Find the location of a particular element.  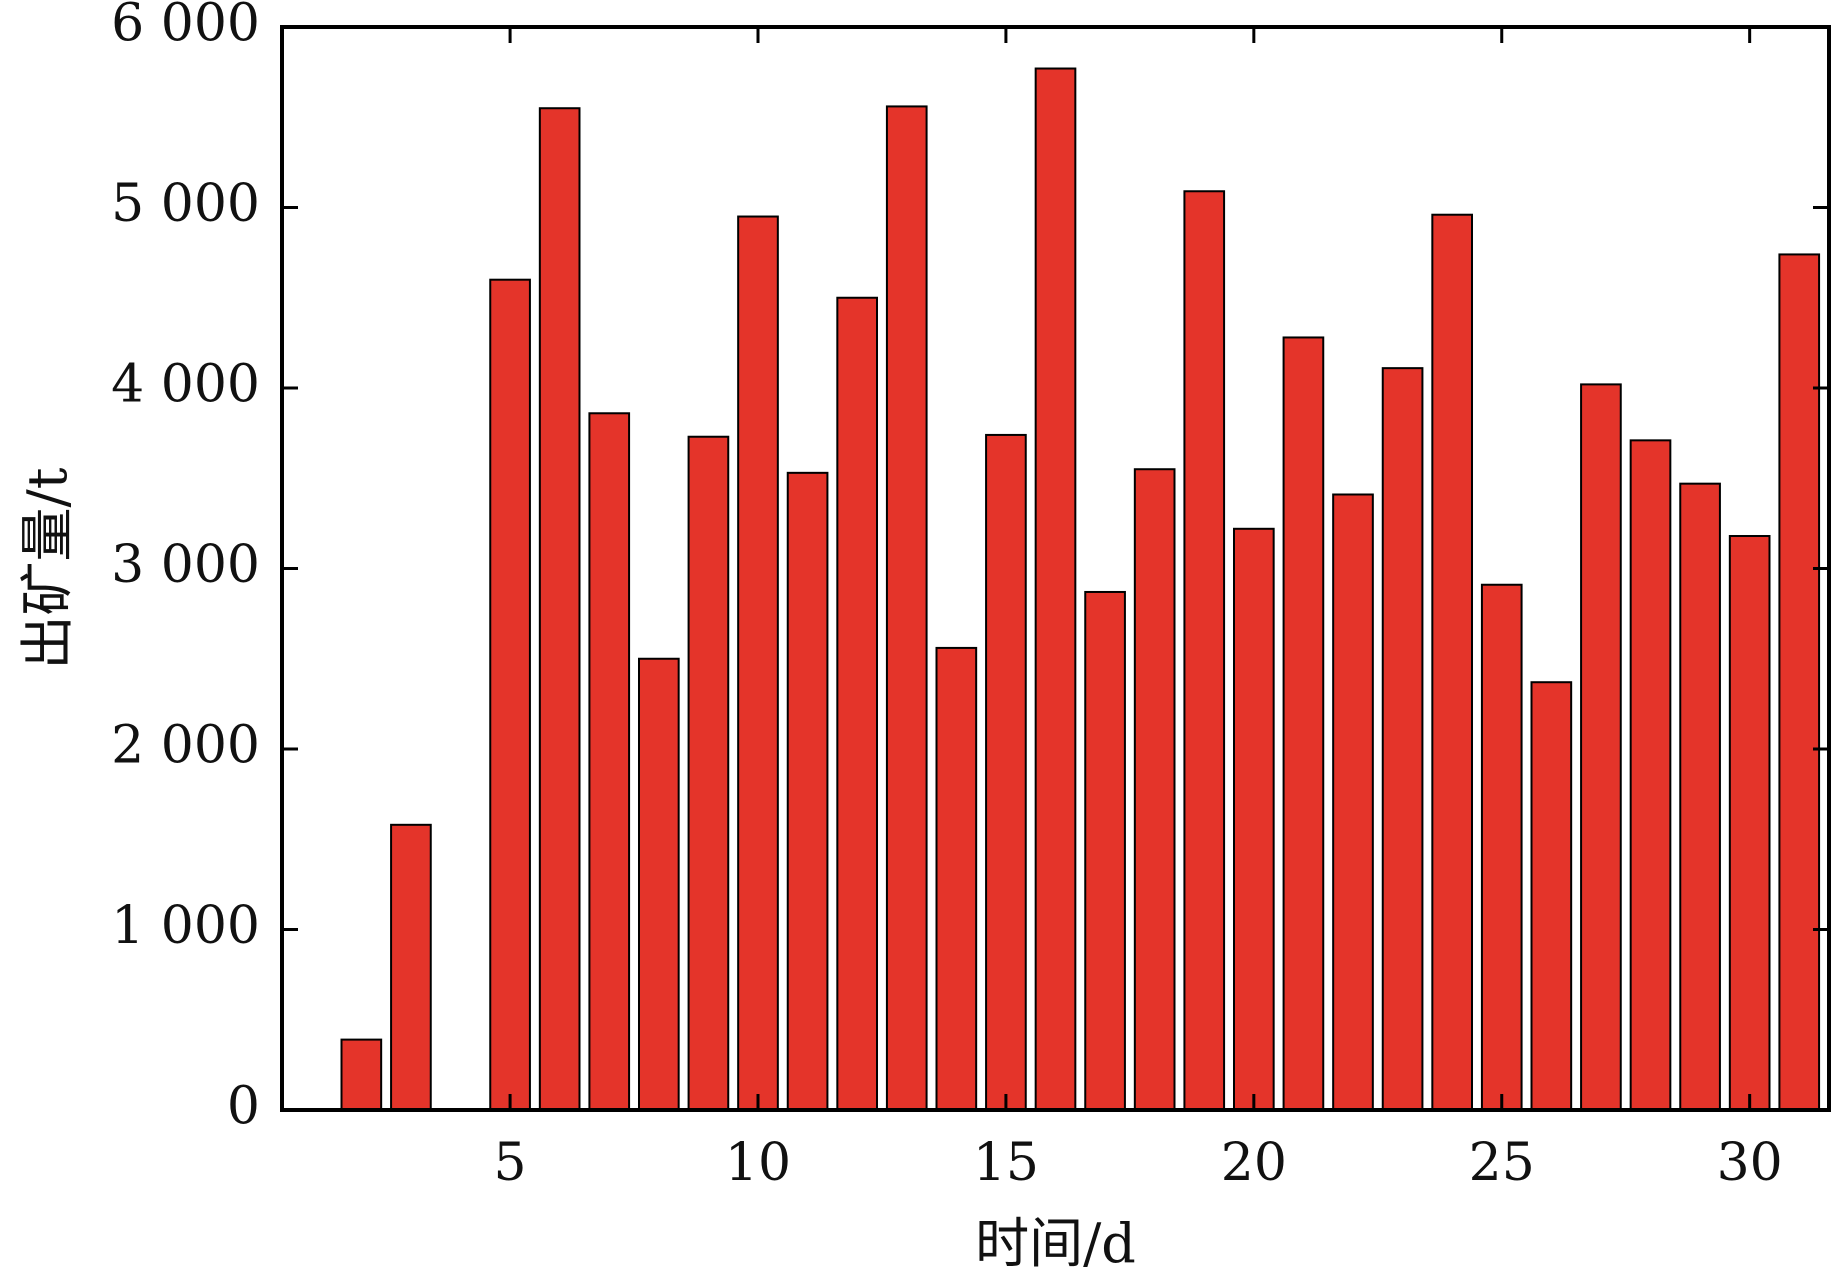

x-axis-title: 时间/d is located at coordinates (1055, 1243).